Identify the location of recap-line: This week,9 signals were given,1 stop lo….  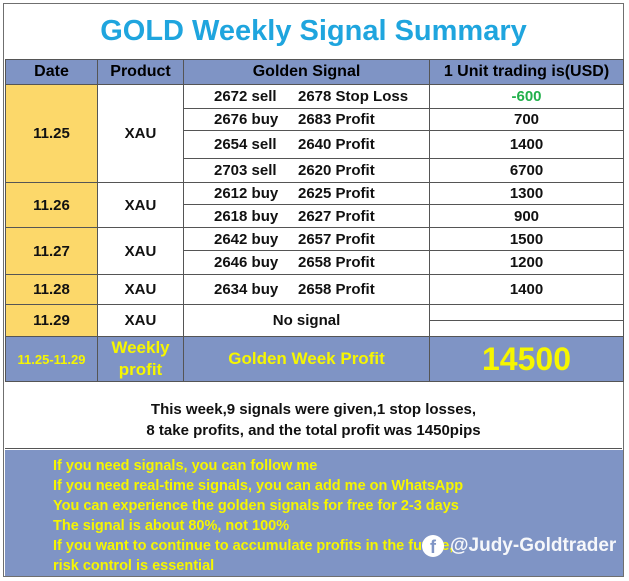
(313, 409).